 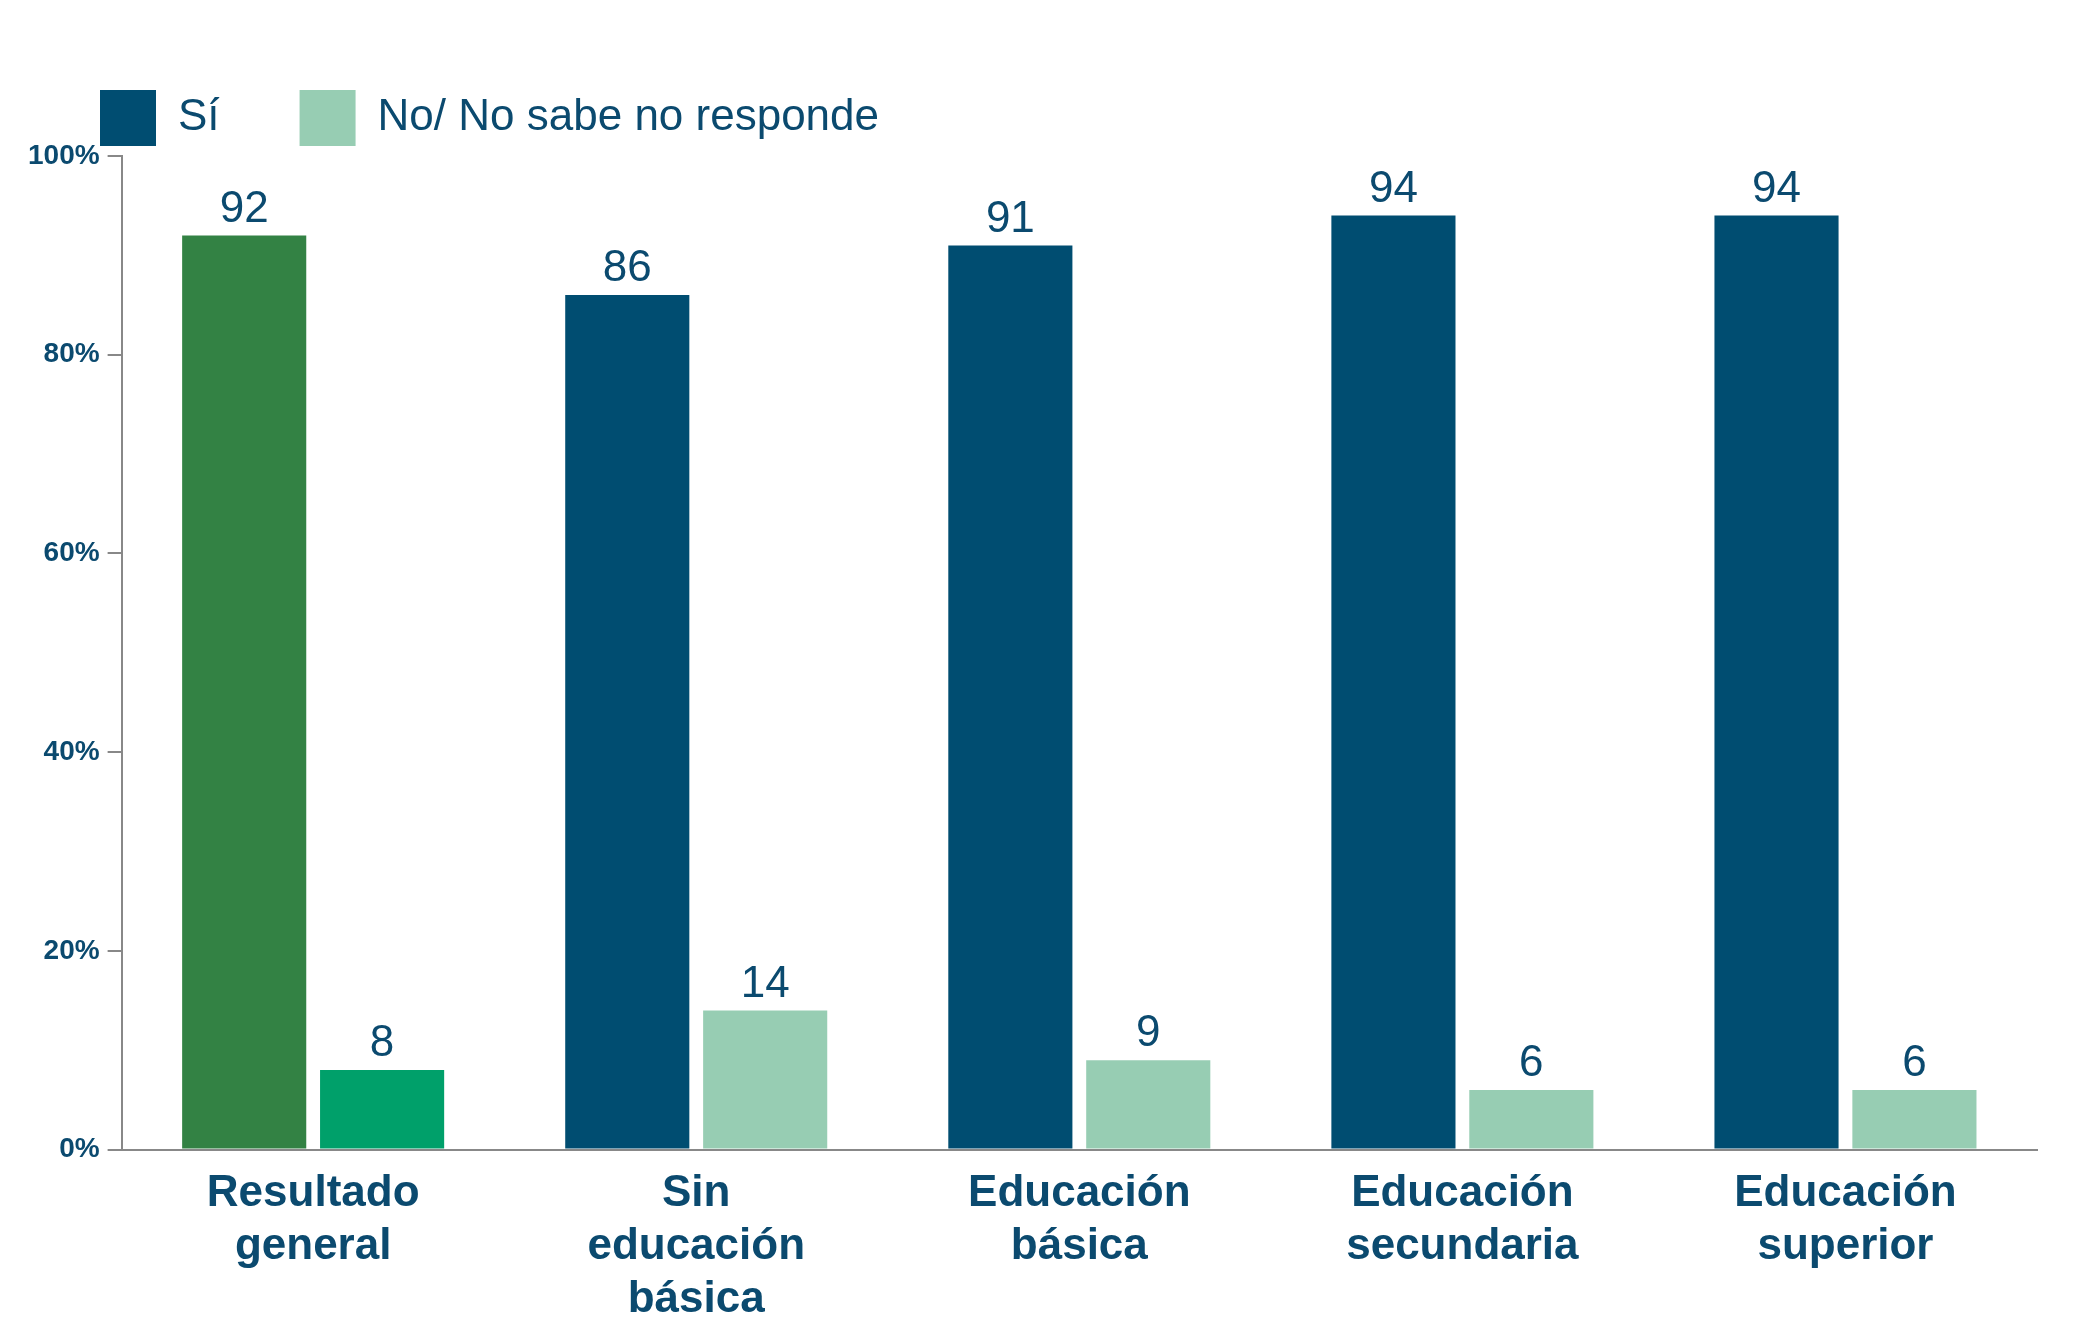 What do you see at coordinates (1148, 1031) in the screenshot?
I see `data-label: 9` at bounding box center [1148, 1031].